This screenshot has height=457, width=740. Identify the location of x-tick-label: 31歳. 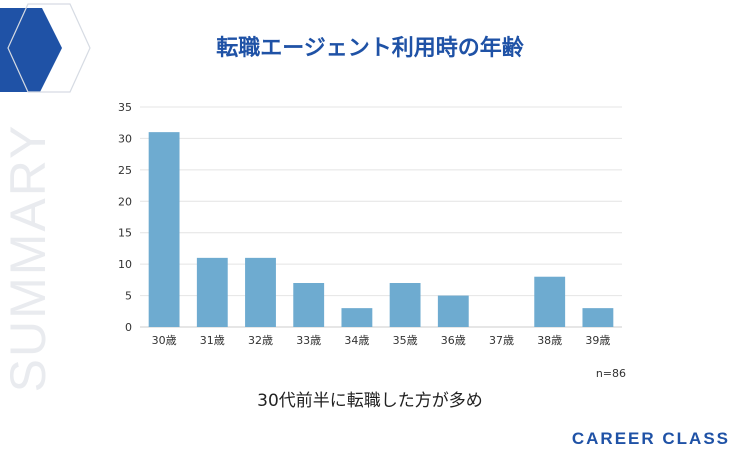
(212, 340).